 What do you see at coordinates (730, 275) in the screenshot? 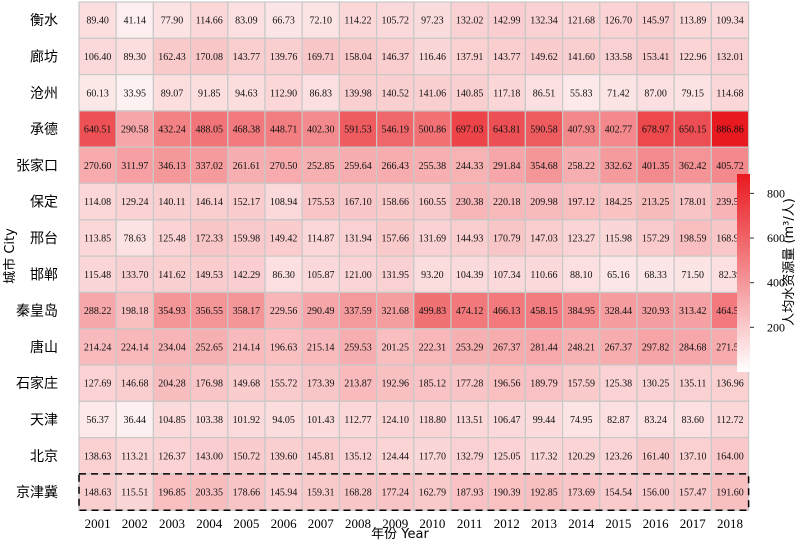
I see `cell-value-label: 82.39` at bounding box center [730, 275].